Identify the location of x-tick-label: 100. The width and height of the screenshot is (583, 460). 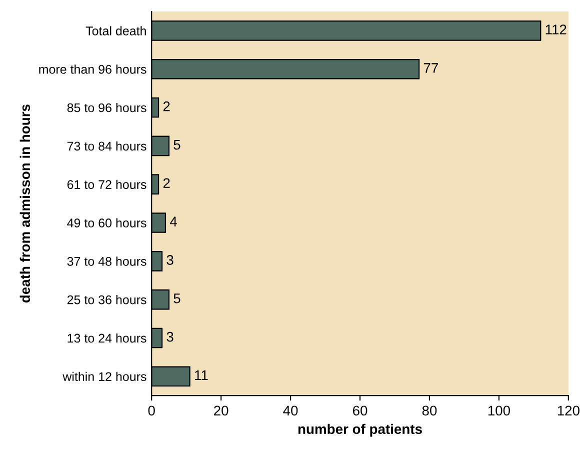
(499, 411).